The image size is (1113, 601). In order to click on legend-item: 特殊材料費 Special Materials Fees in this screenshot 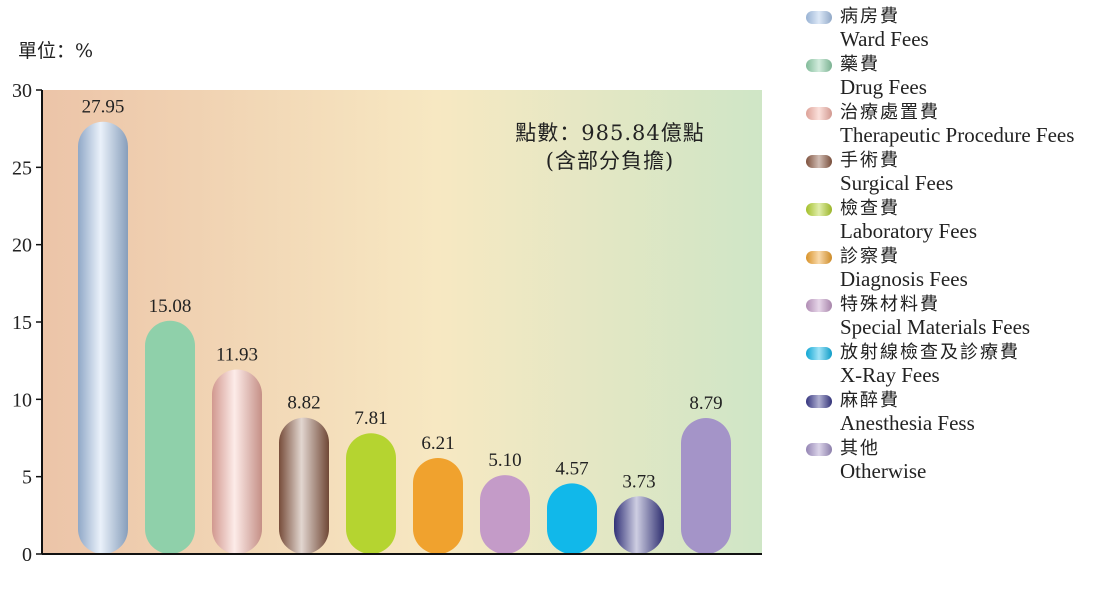, I will do `click(956, 316)`.